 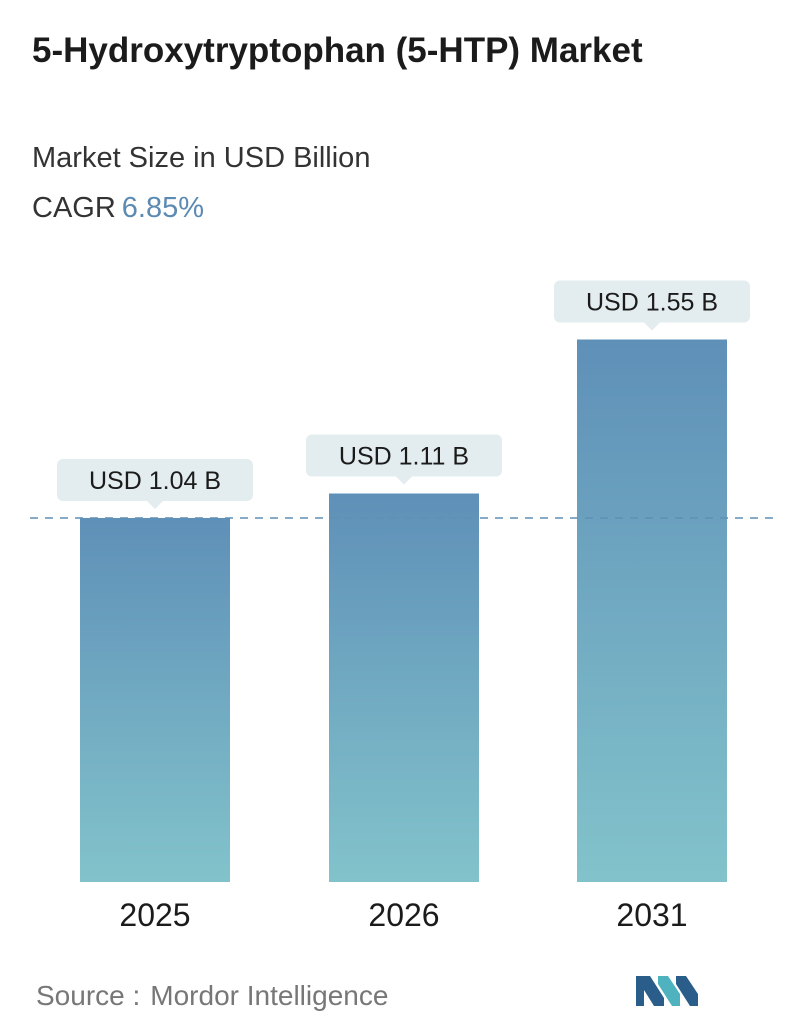 I want to click on source-label: Source :, so click(x=88, y=995).